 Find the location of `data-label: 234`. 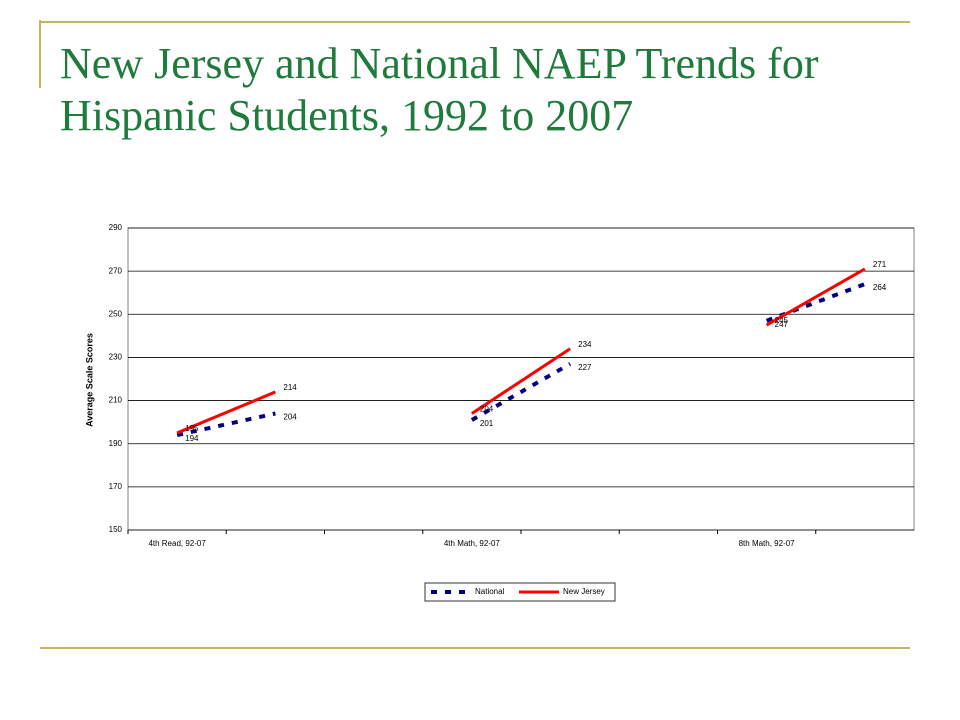

data-label: 234 is located at coordinates (585, 344).